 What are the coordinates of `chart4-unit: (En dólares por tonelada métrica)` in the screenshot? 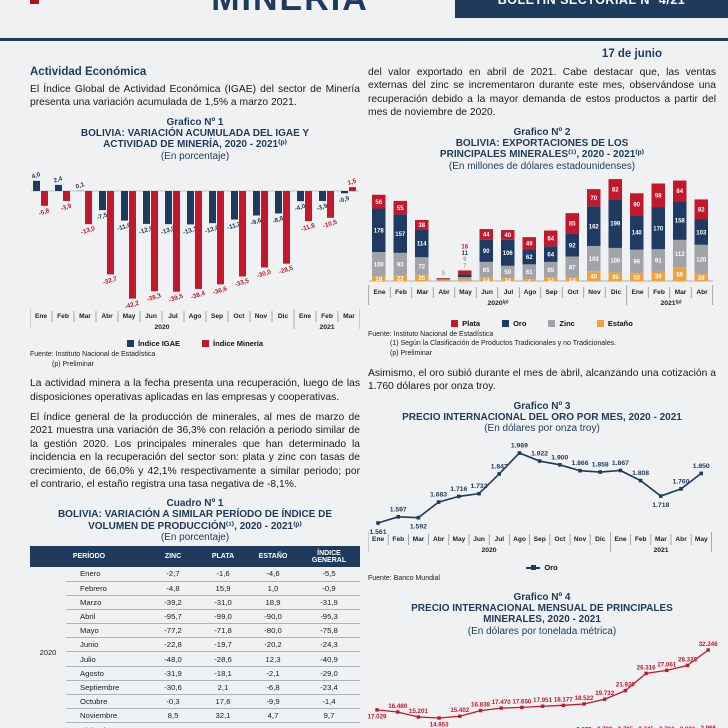 It's located at (542, 631).